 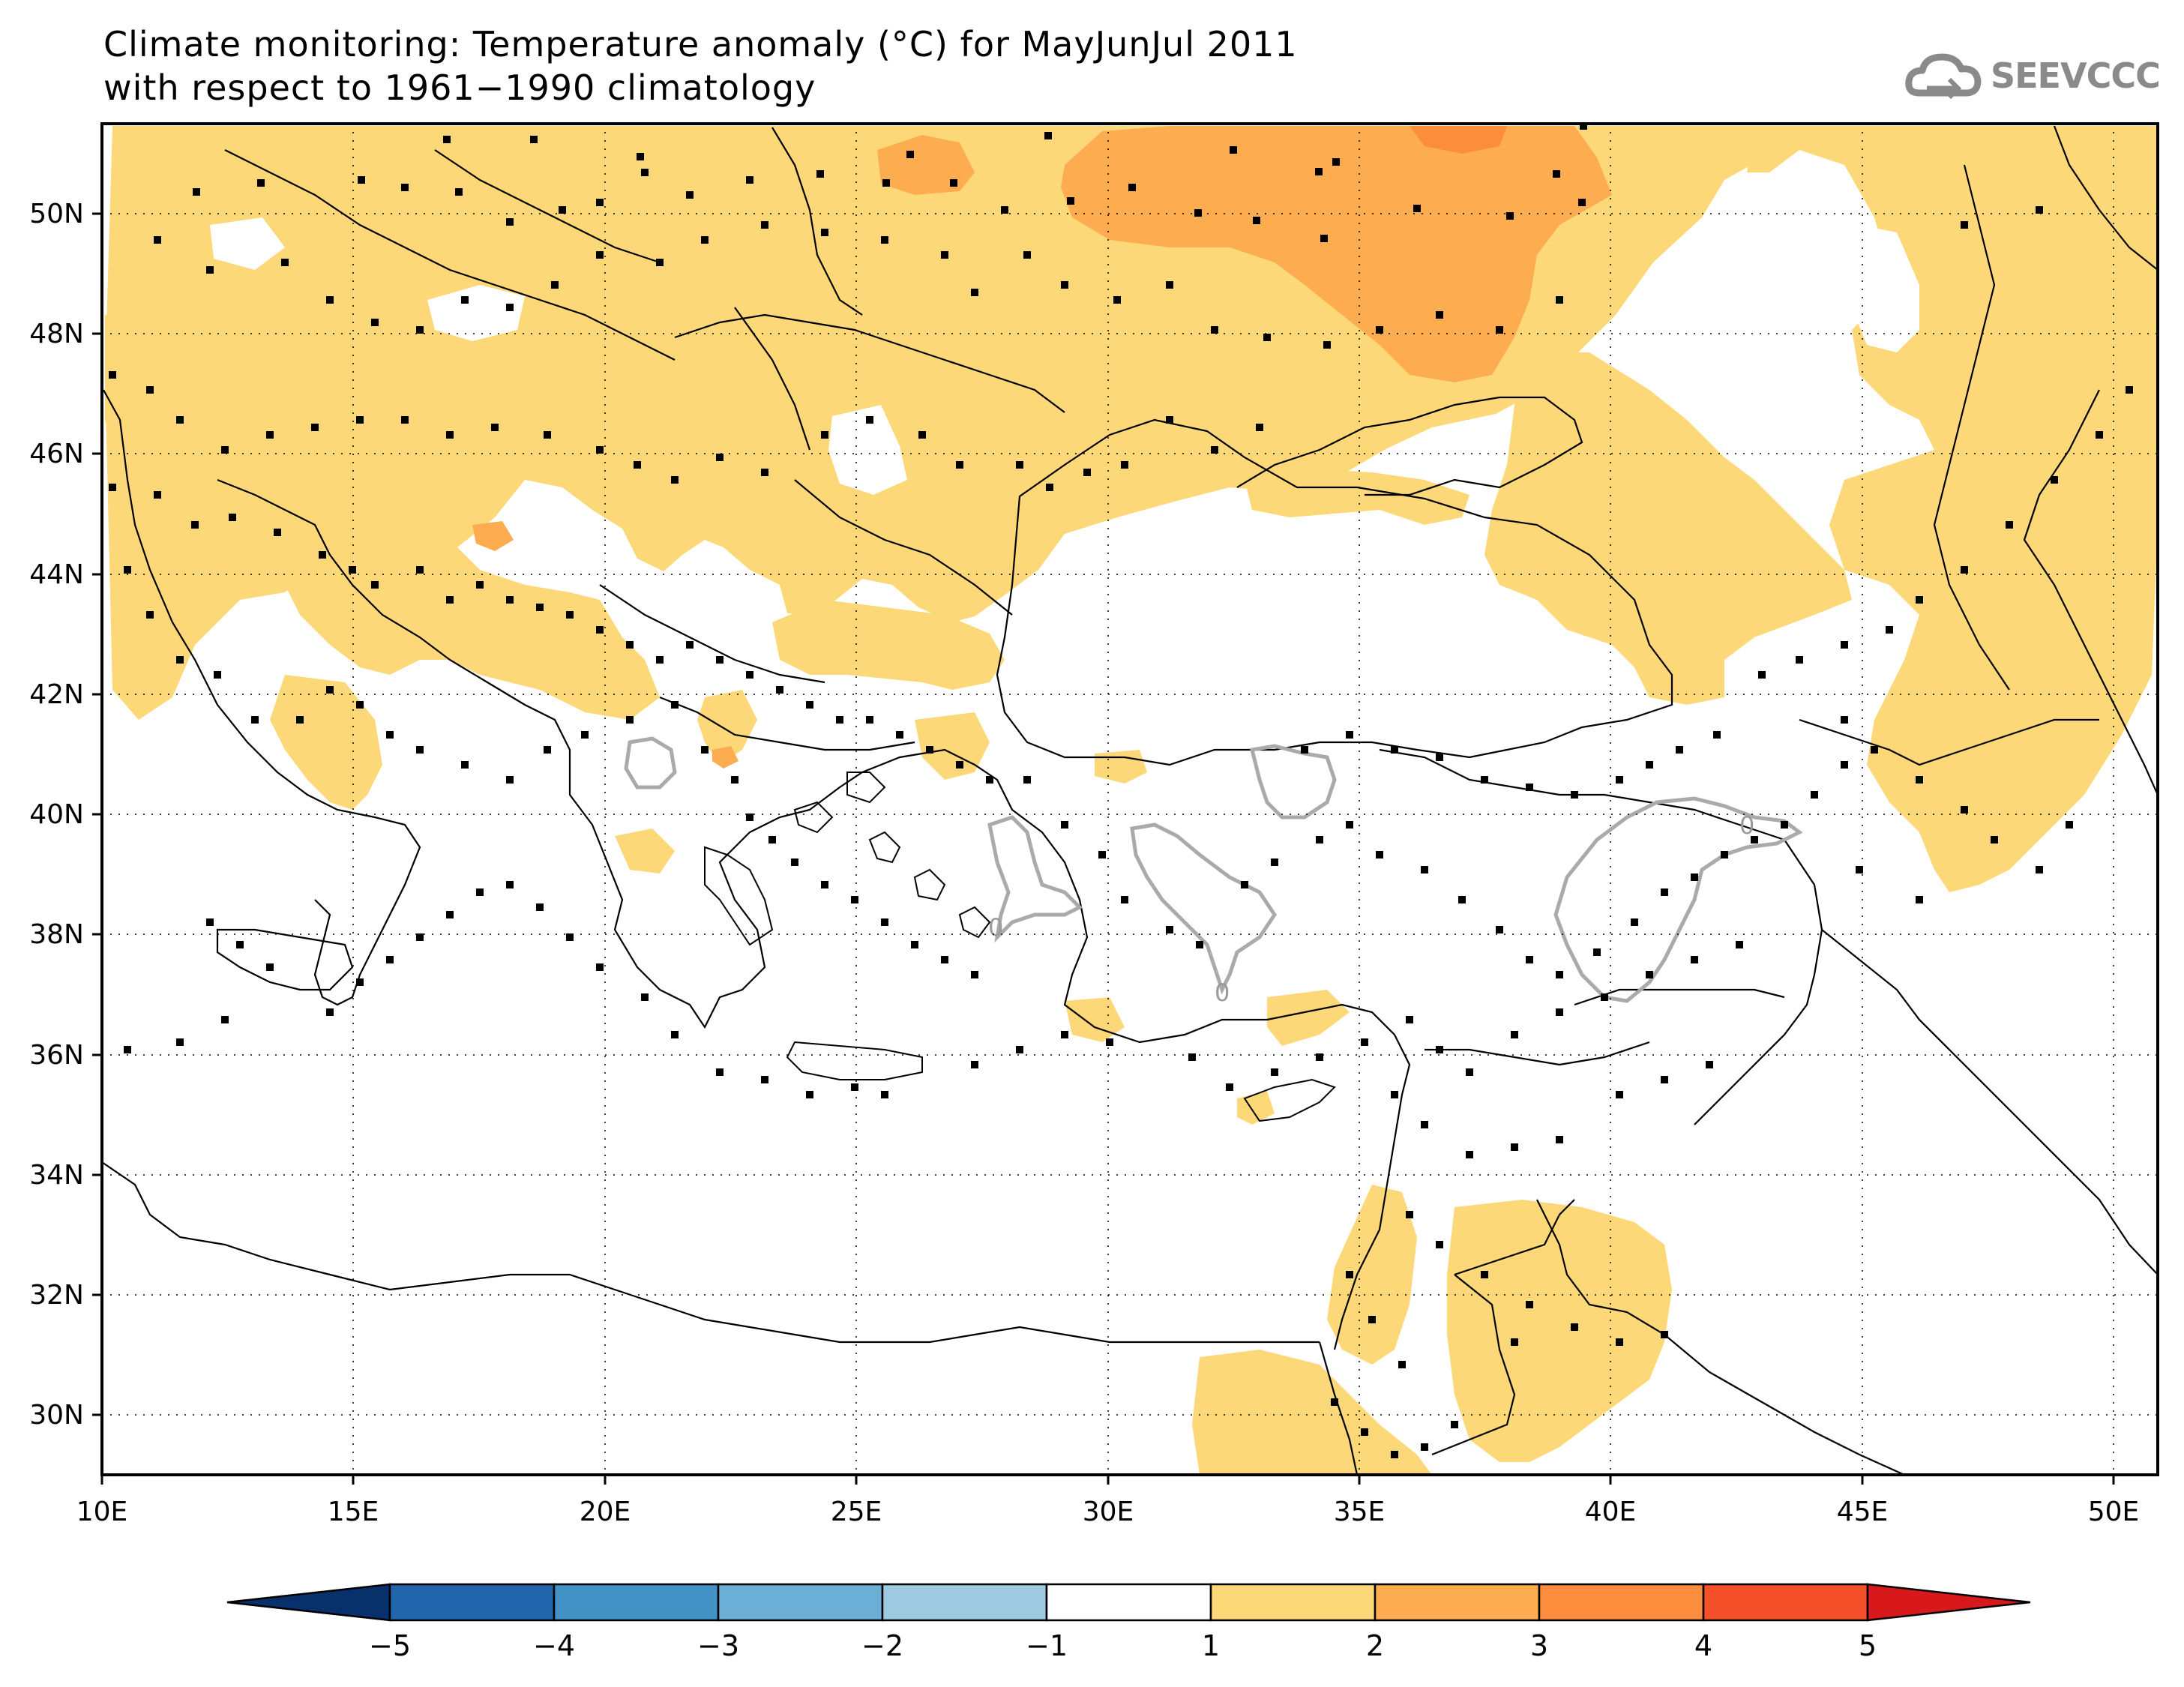 I want to click on y-tick-label: 32N, so click(x=56, y=1295).